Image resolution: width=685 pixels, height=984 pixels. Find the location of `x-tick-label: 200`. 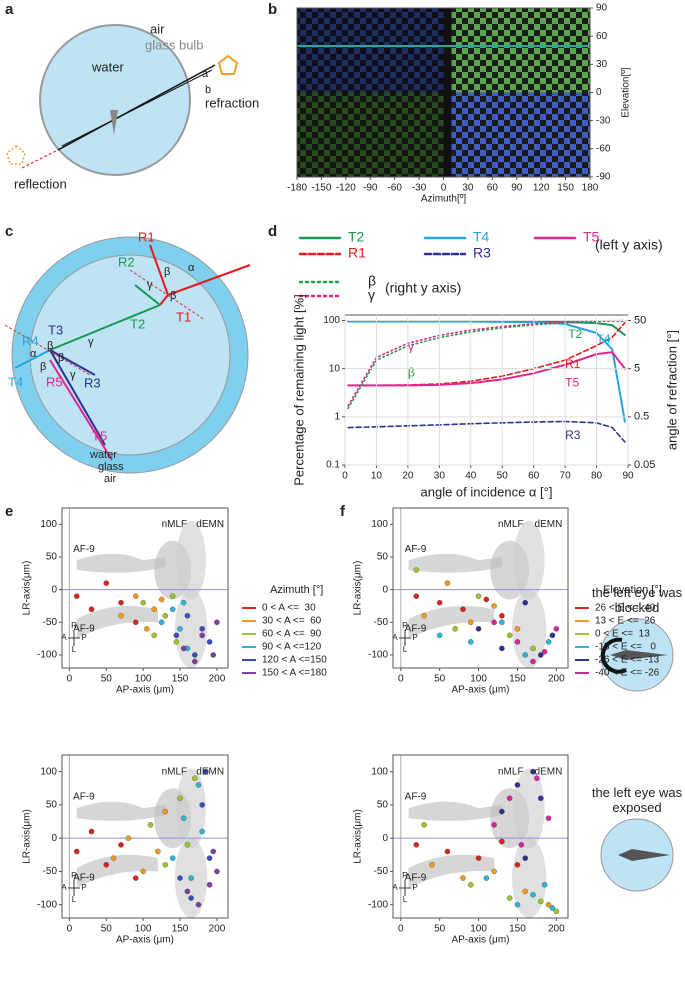

x-tick-label: 200 is located at coordinates (217, 679).